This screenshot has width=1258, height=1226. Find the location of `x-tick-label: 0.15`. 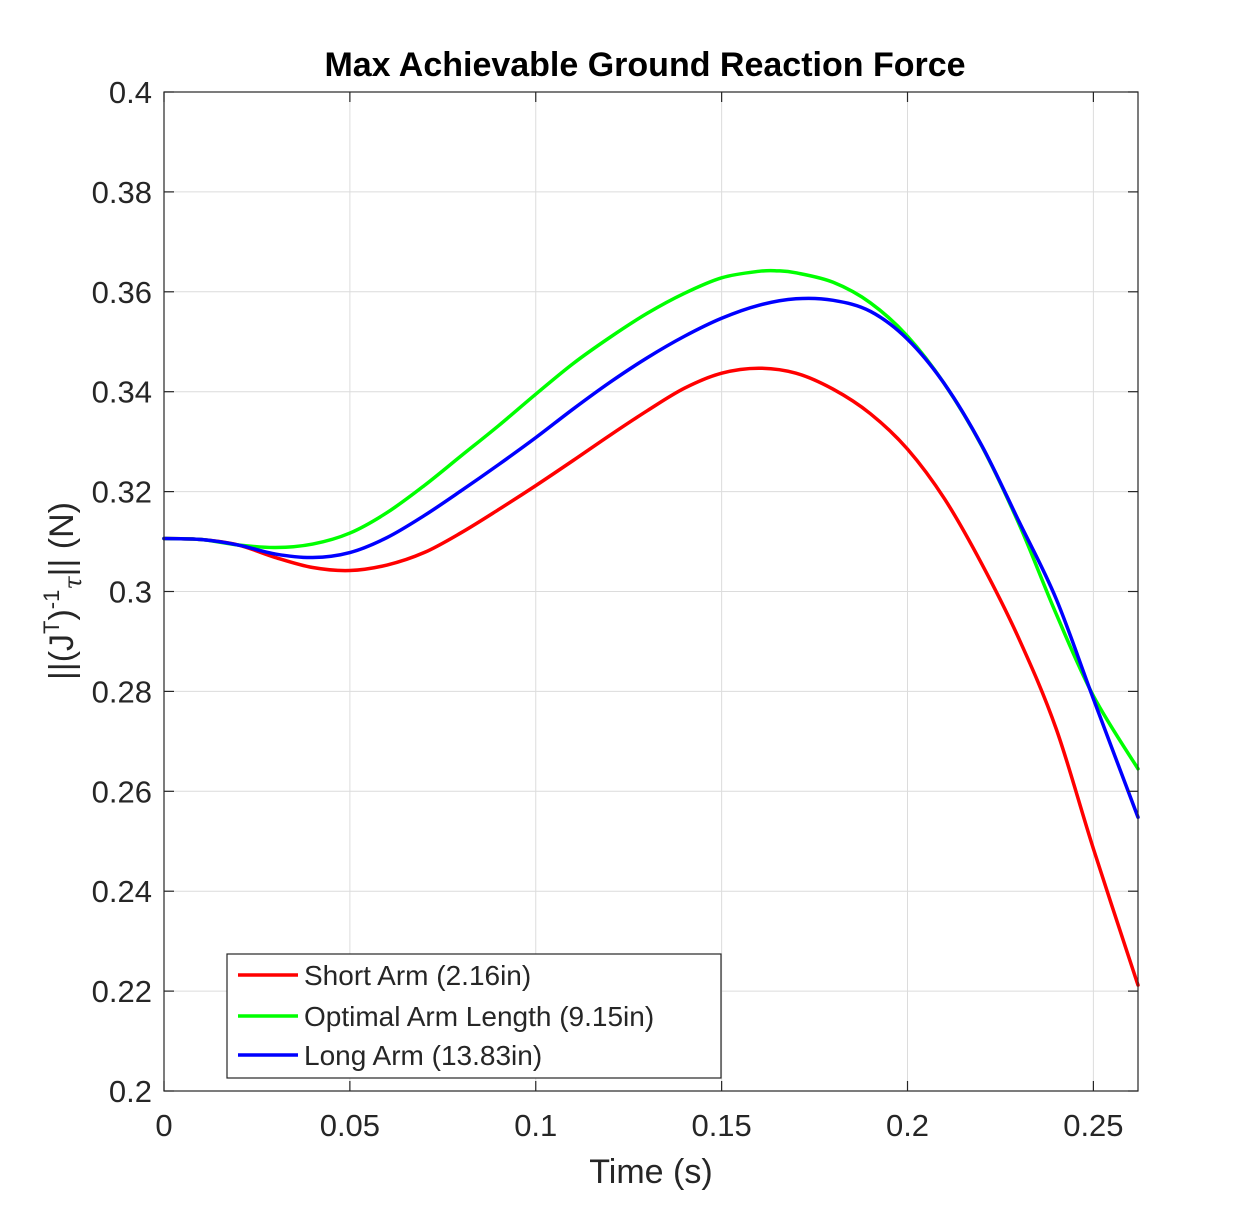

x-tick-label: 0.15 is located at coordinates (721, 1125).